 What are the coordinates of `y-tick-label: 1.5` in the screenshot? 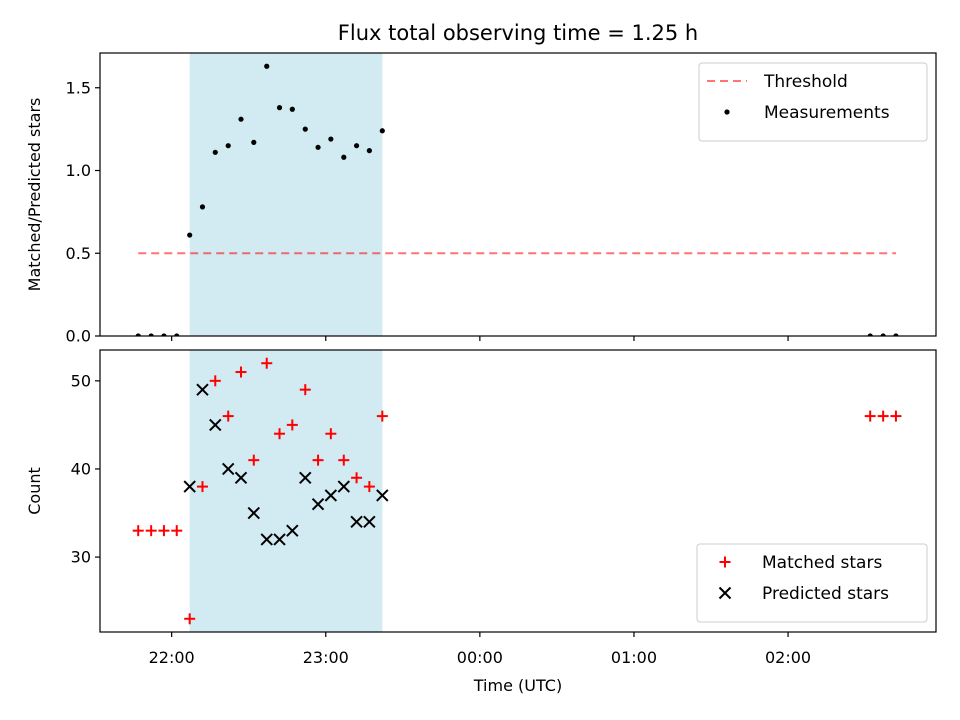 It's located at (78, 87).